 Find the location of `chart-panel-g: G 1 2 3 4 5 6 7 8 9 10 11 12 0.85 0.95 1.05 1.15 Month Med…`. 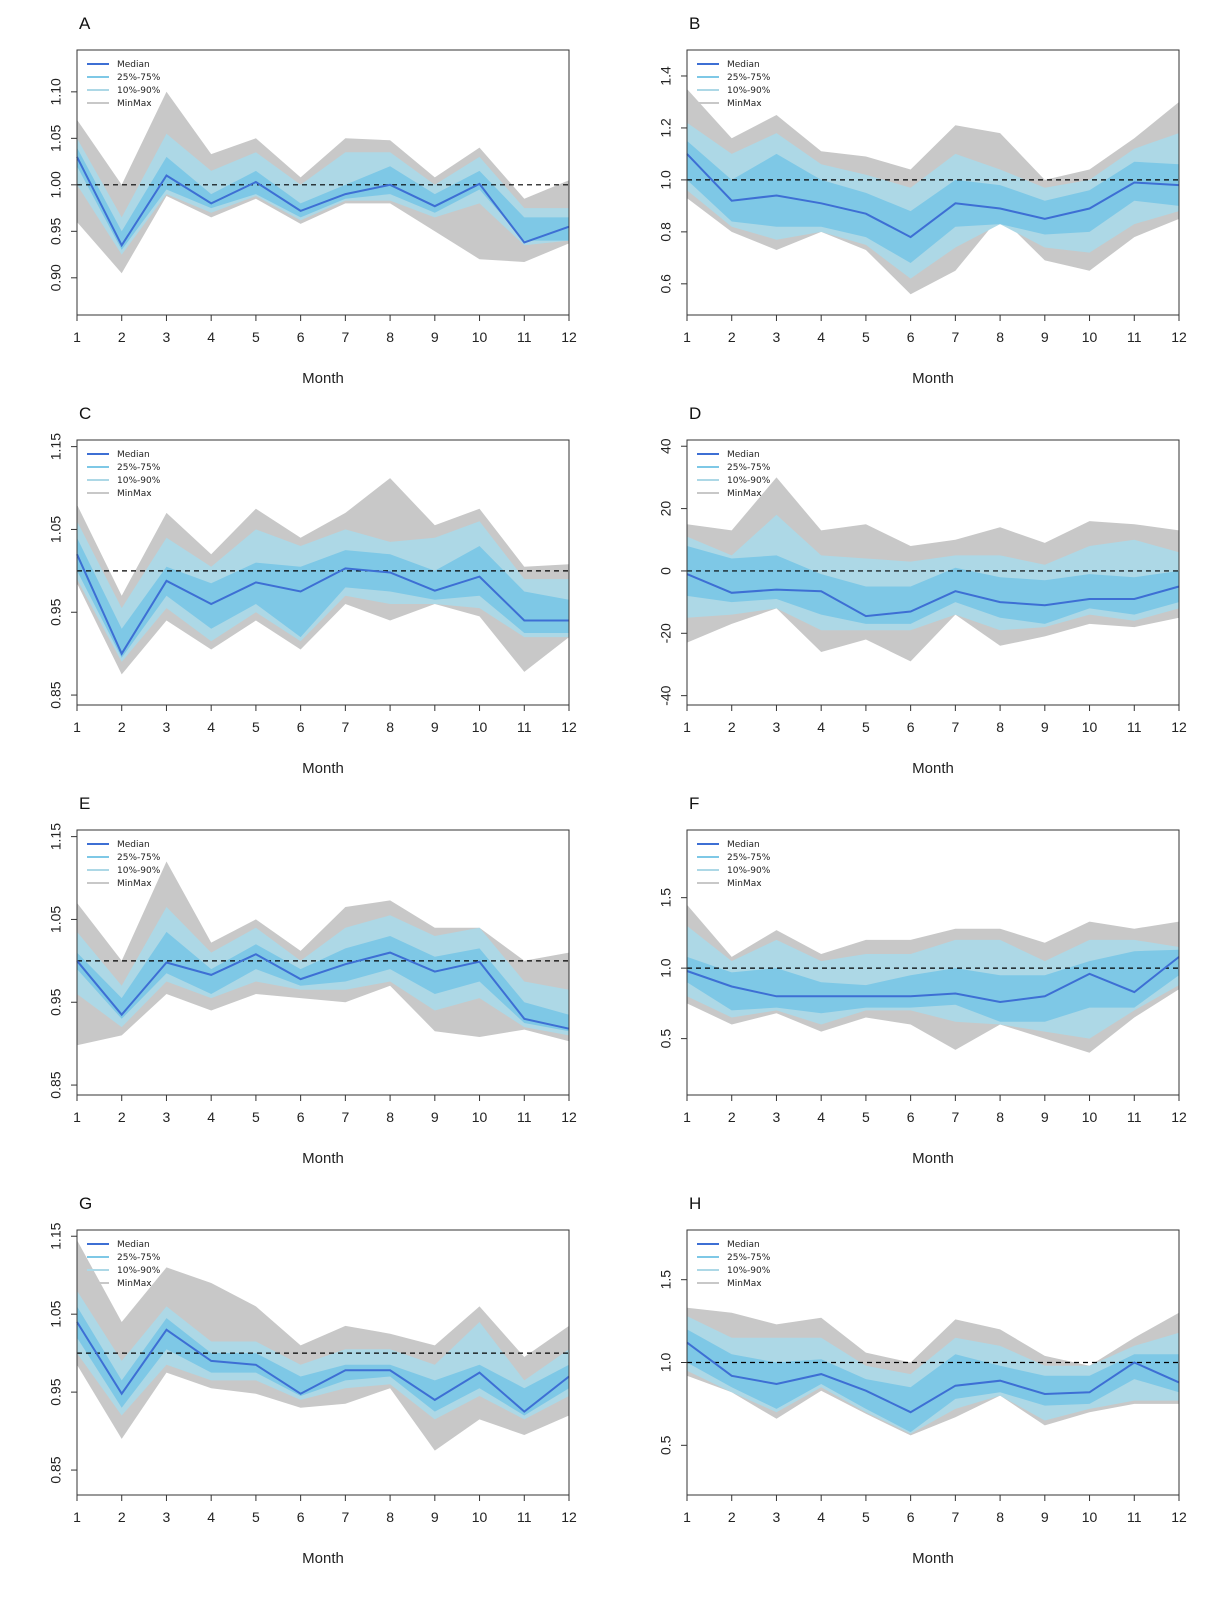

chart-panel-g: G 1 2 3 4 5 6 7 8 9 10 11 12 0.85 0.95 1.05 1.15 Month Med… is located at coordinates (300, 1385).